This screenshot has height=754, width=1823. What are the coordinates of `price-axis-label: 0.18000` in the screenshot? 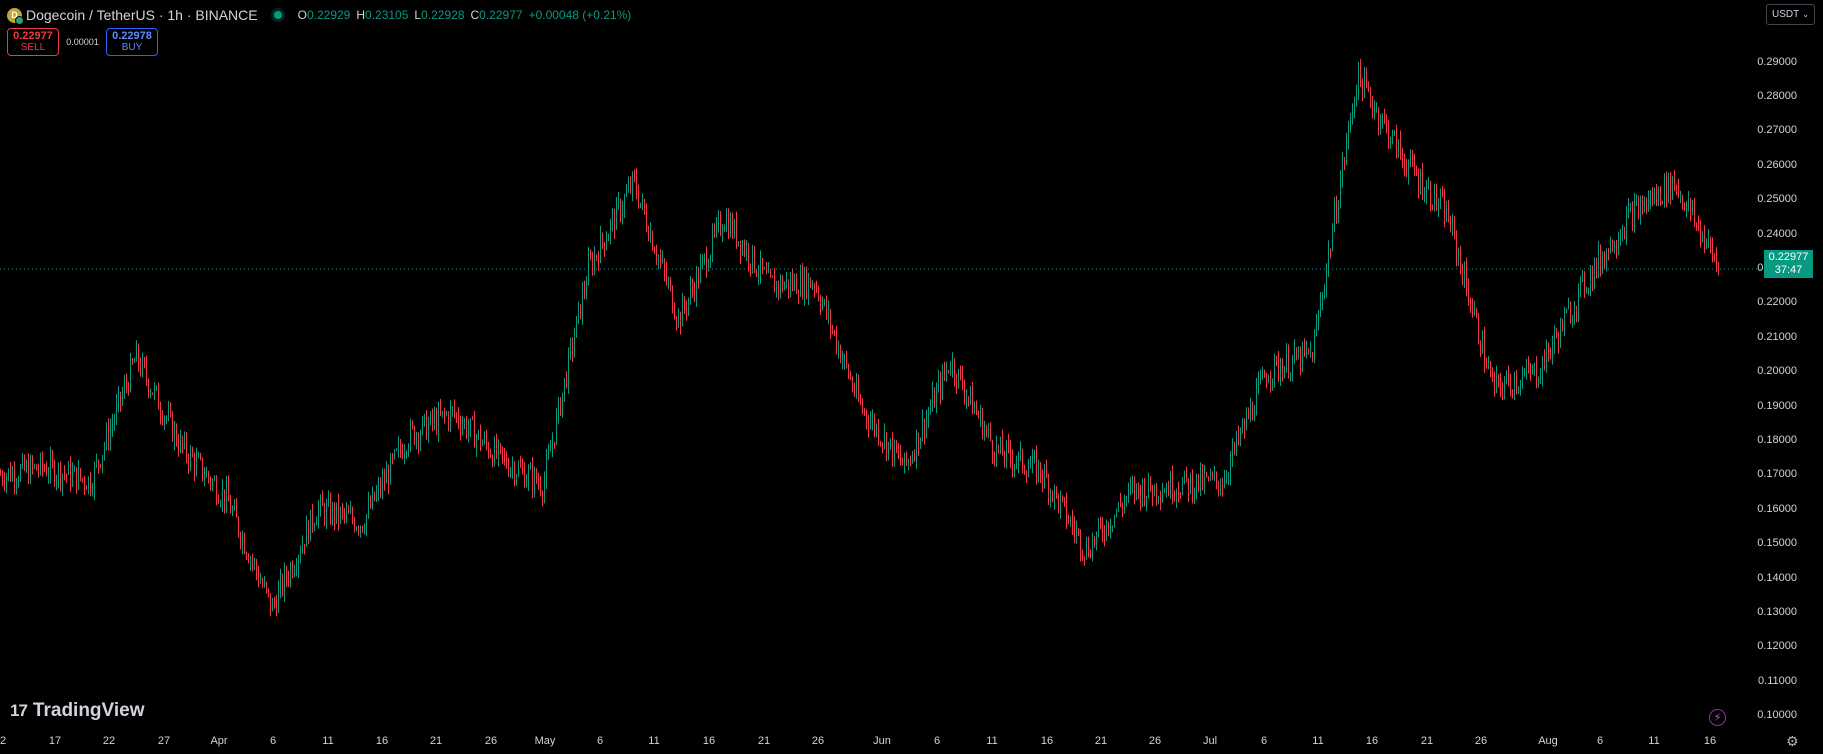 It's located at (1777, 440).